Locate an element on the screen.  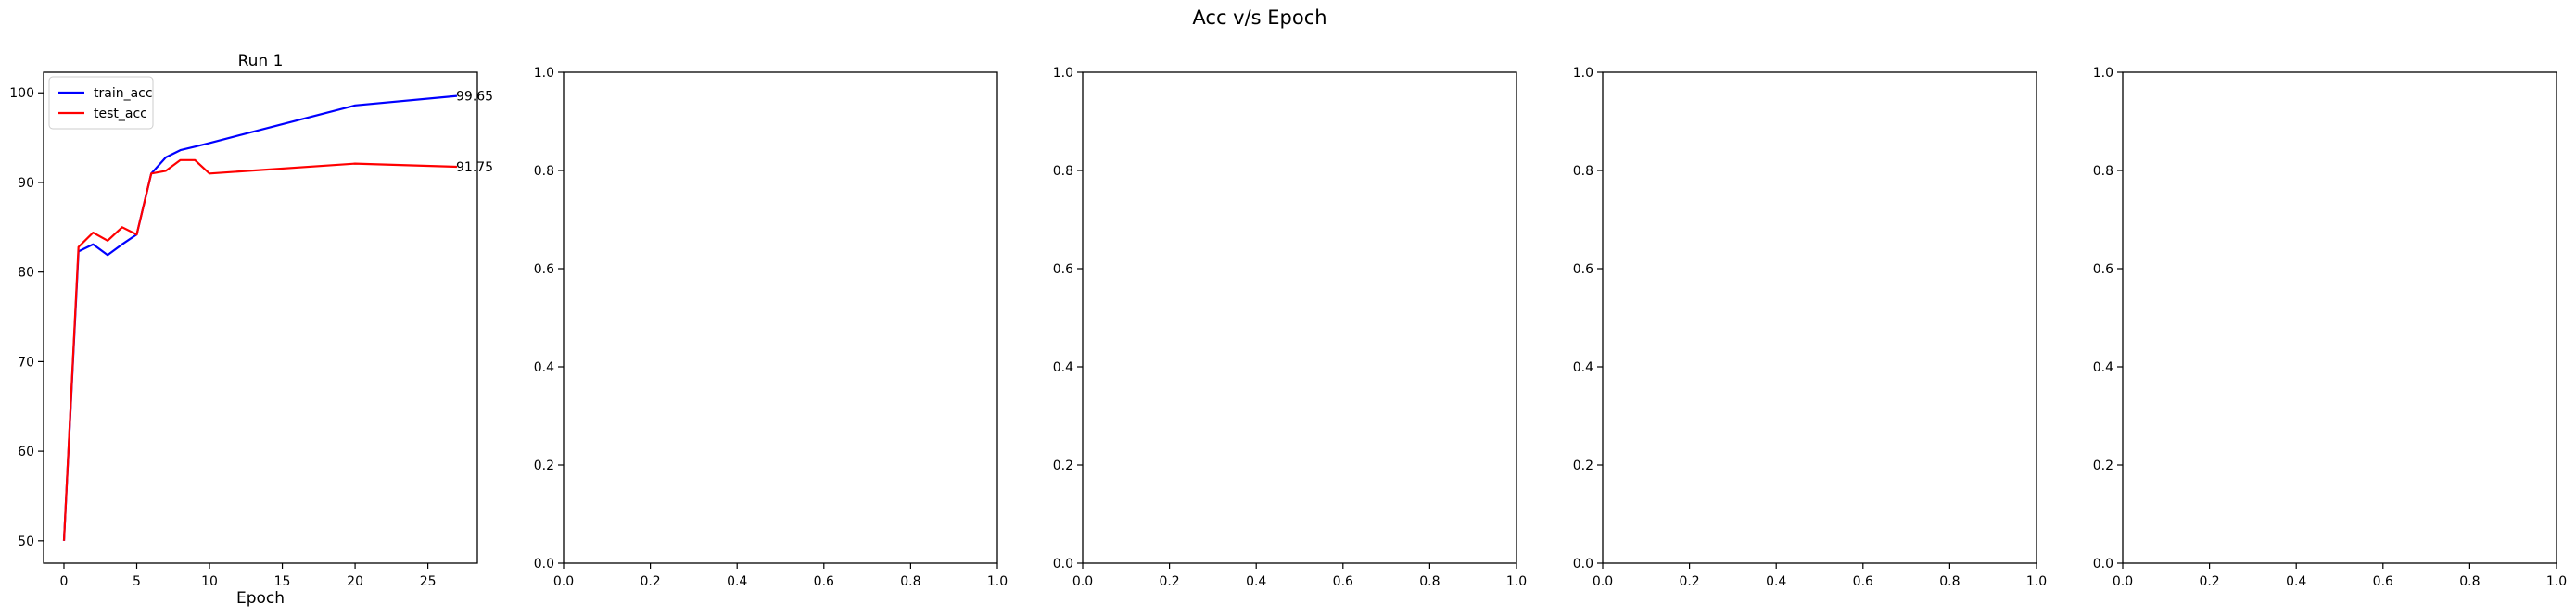
x-tick-label: 15 is located at coordinates (282, 581).